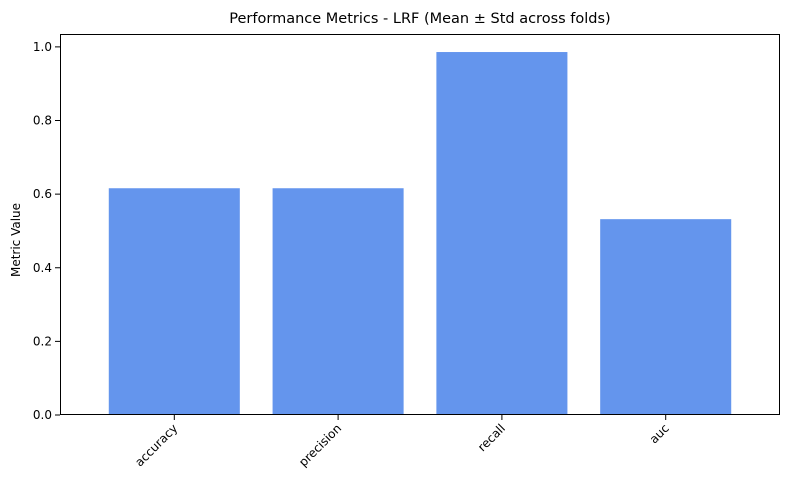  What do you see at coordinates (402, 442) in the screenshot?
I see `x-axis-ticks: accuracy precision recall auc` at bounding box center [402, 442].